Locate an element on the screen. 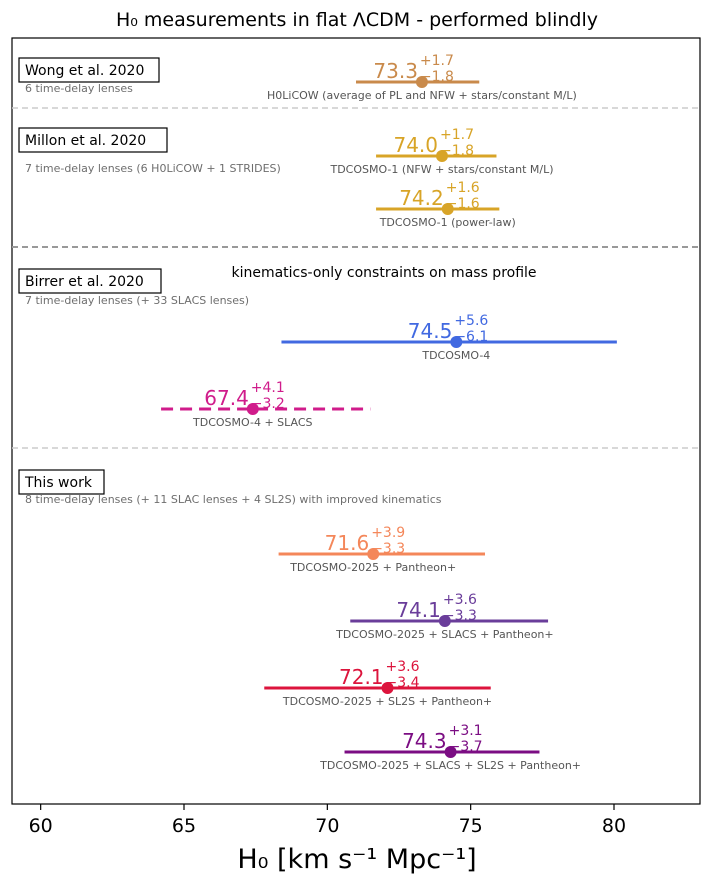  measurement: 71.6 +3.9−3.3 TDCOSMO-2025 + Pantheon+ is located at coordinates (381, 549).